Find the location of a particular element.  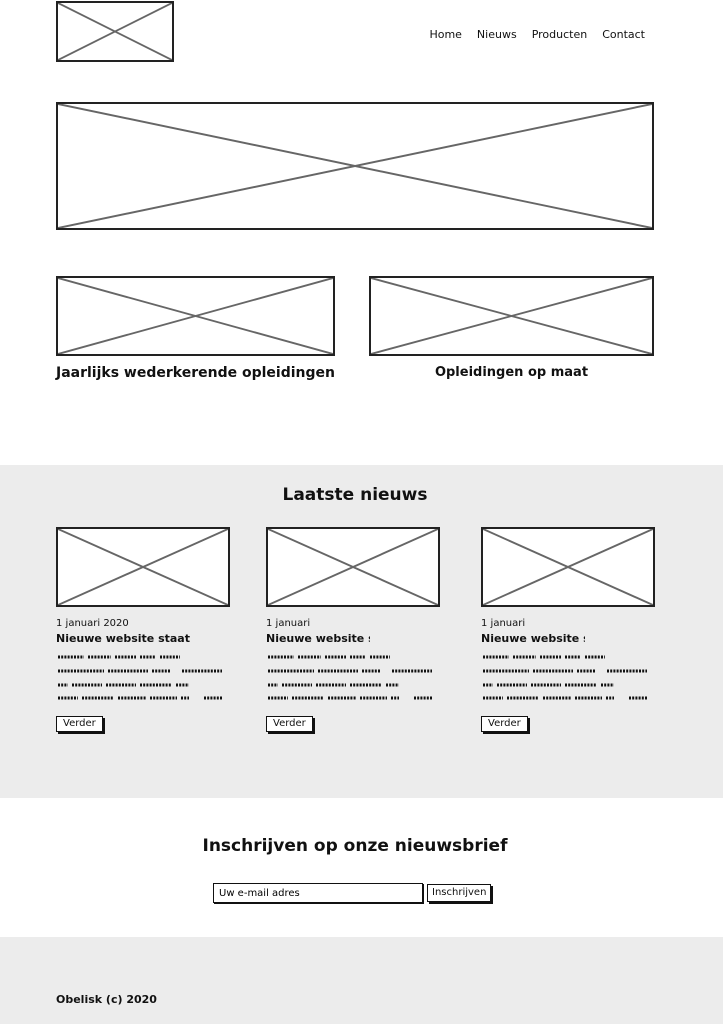

hero-image-placeholder is located at coordinates (355, 166).